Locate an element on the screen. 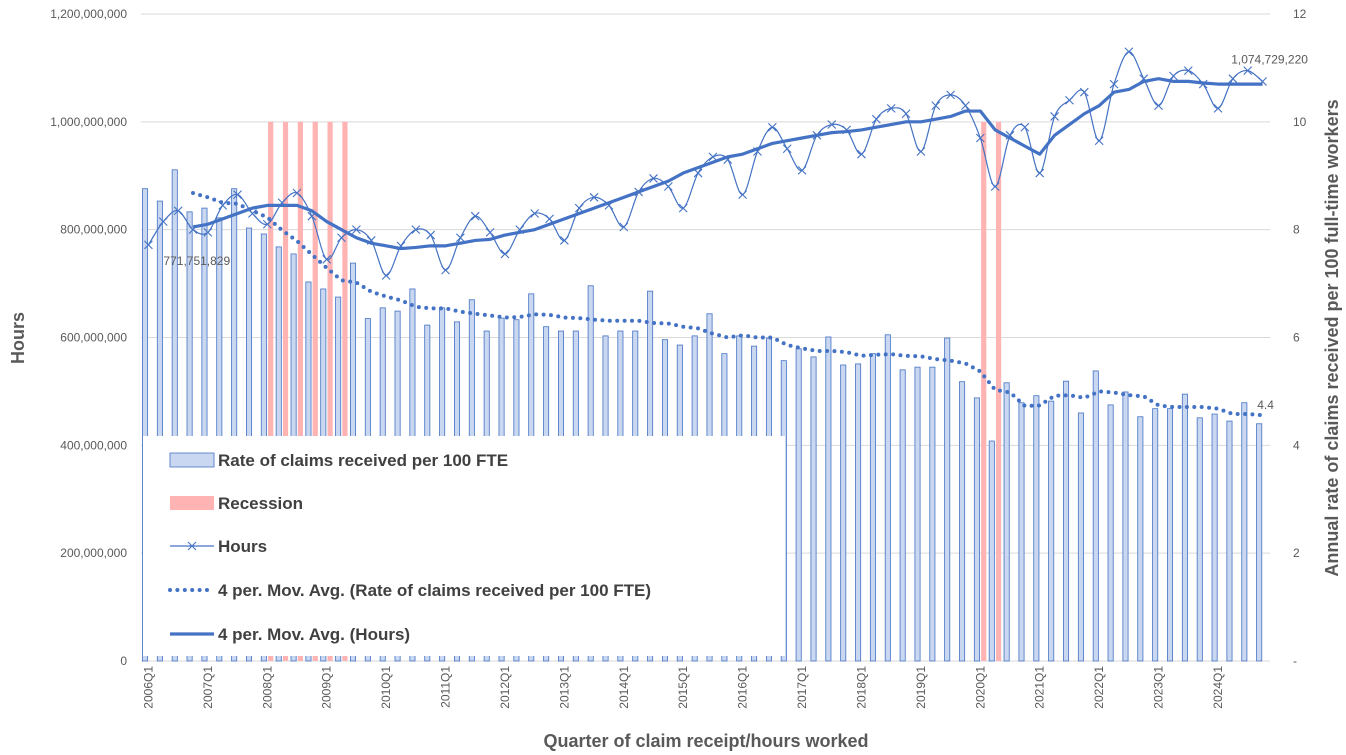 Image resolution: width=1346 pixels, height=755 pixels. y-tick-label: 800,000,000 is located at coordinates (93, 230).